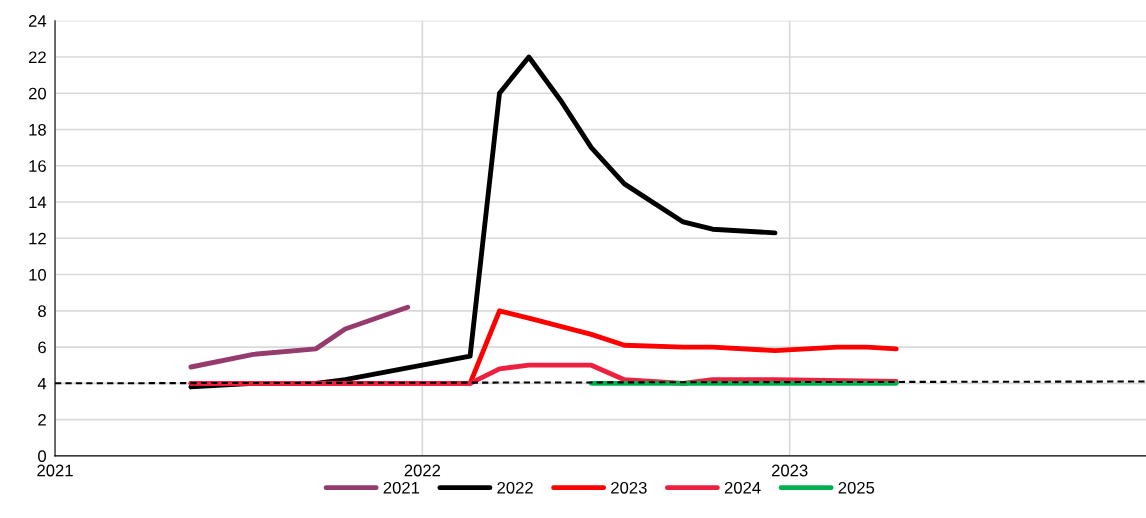  What do you see at coordinates (42, 456) in the screenshot?
I see `y-tick-label: 0` at bounding box center [42, 456].